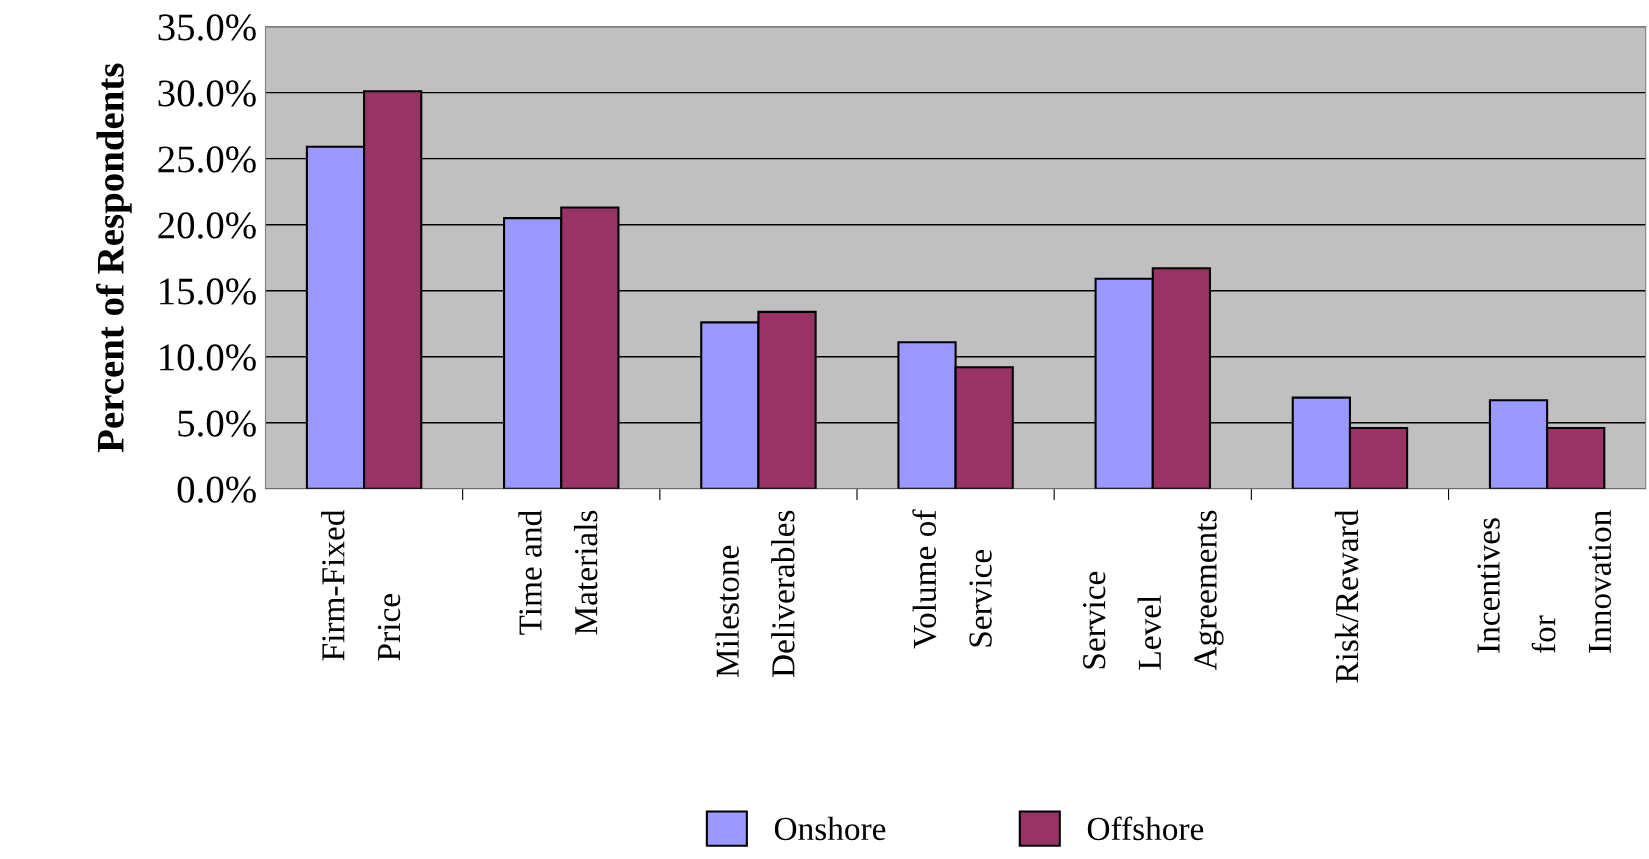  I want to click on y-tick-label: 10.0%, so click(208, 357).